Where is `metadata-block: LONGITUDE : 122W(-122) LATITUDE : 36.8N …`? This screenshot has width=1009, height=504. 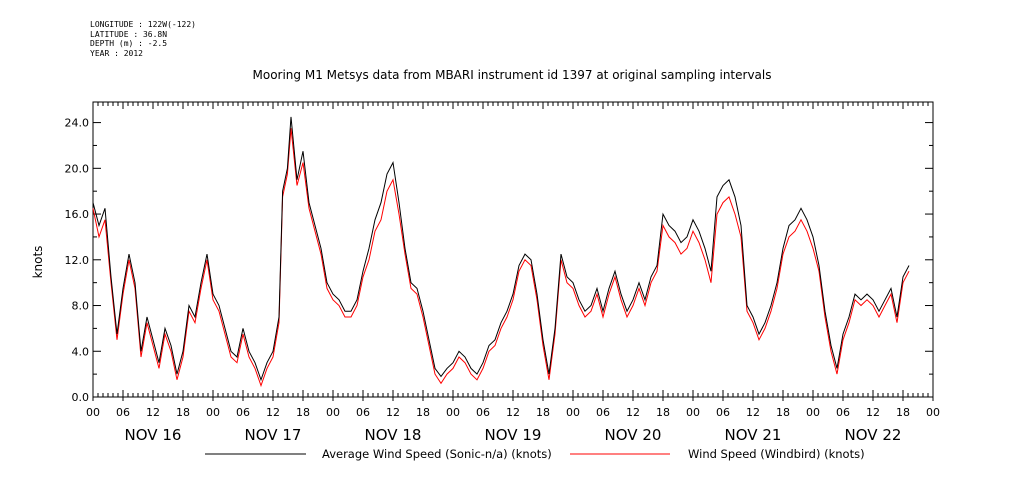 metadata-block: LONGITUDE : 122W(-122) LATITUDE : 36.8N … is located at coordinates (143, 39).